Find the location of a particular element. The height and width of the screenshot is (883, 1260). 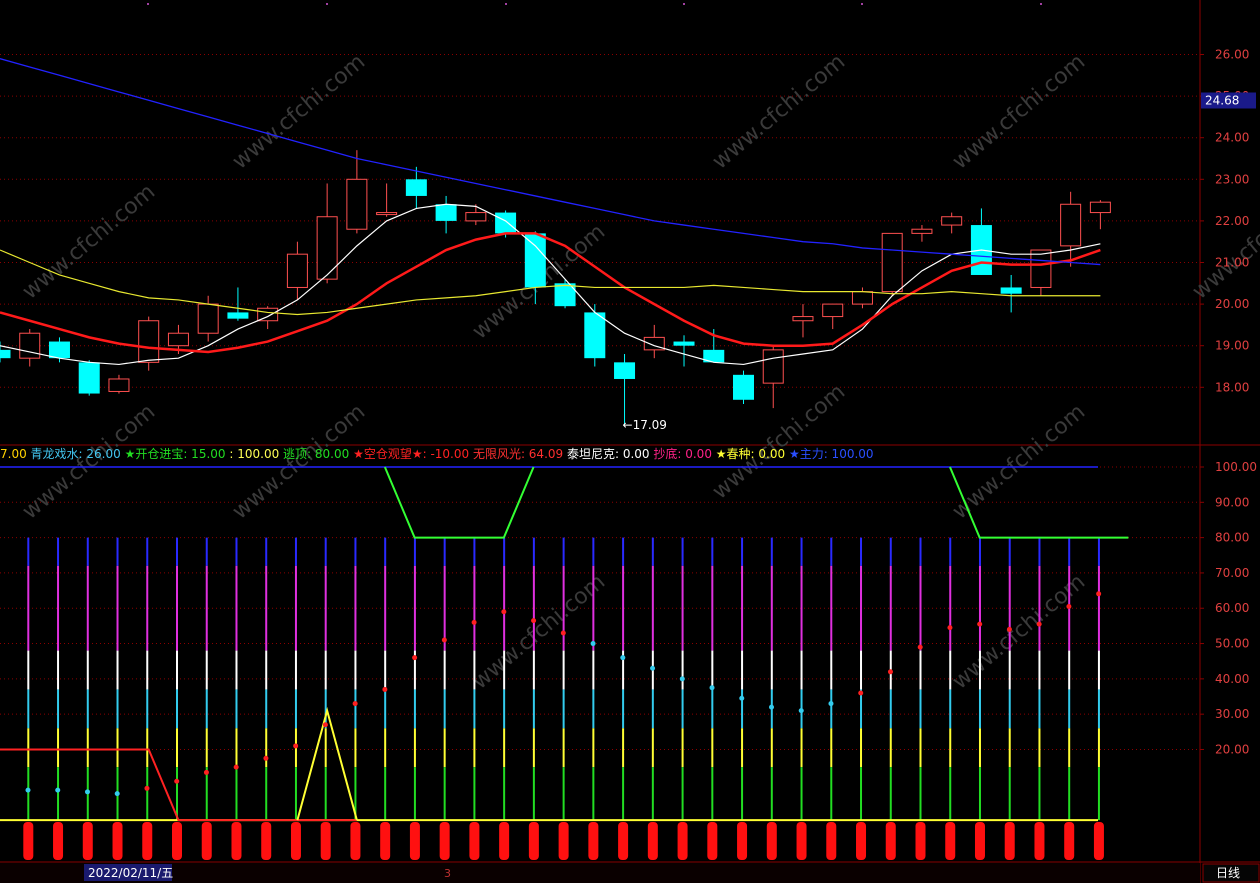

spring-line is located at coordinates (327, 763).